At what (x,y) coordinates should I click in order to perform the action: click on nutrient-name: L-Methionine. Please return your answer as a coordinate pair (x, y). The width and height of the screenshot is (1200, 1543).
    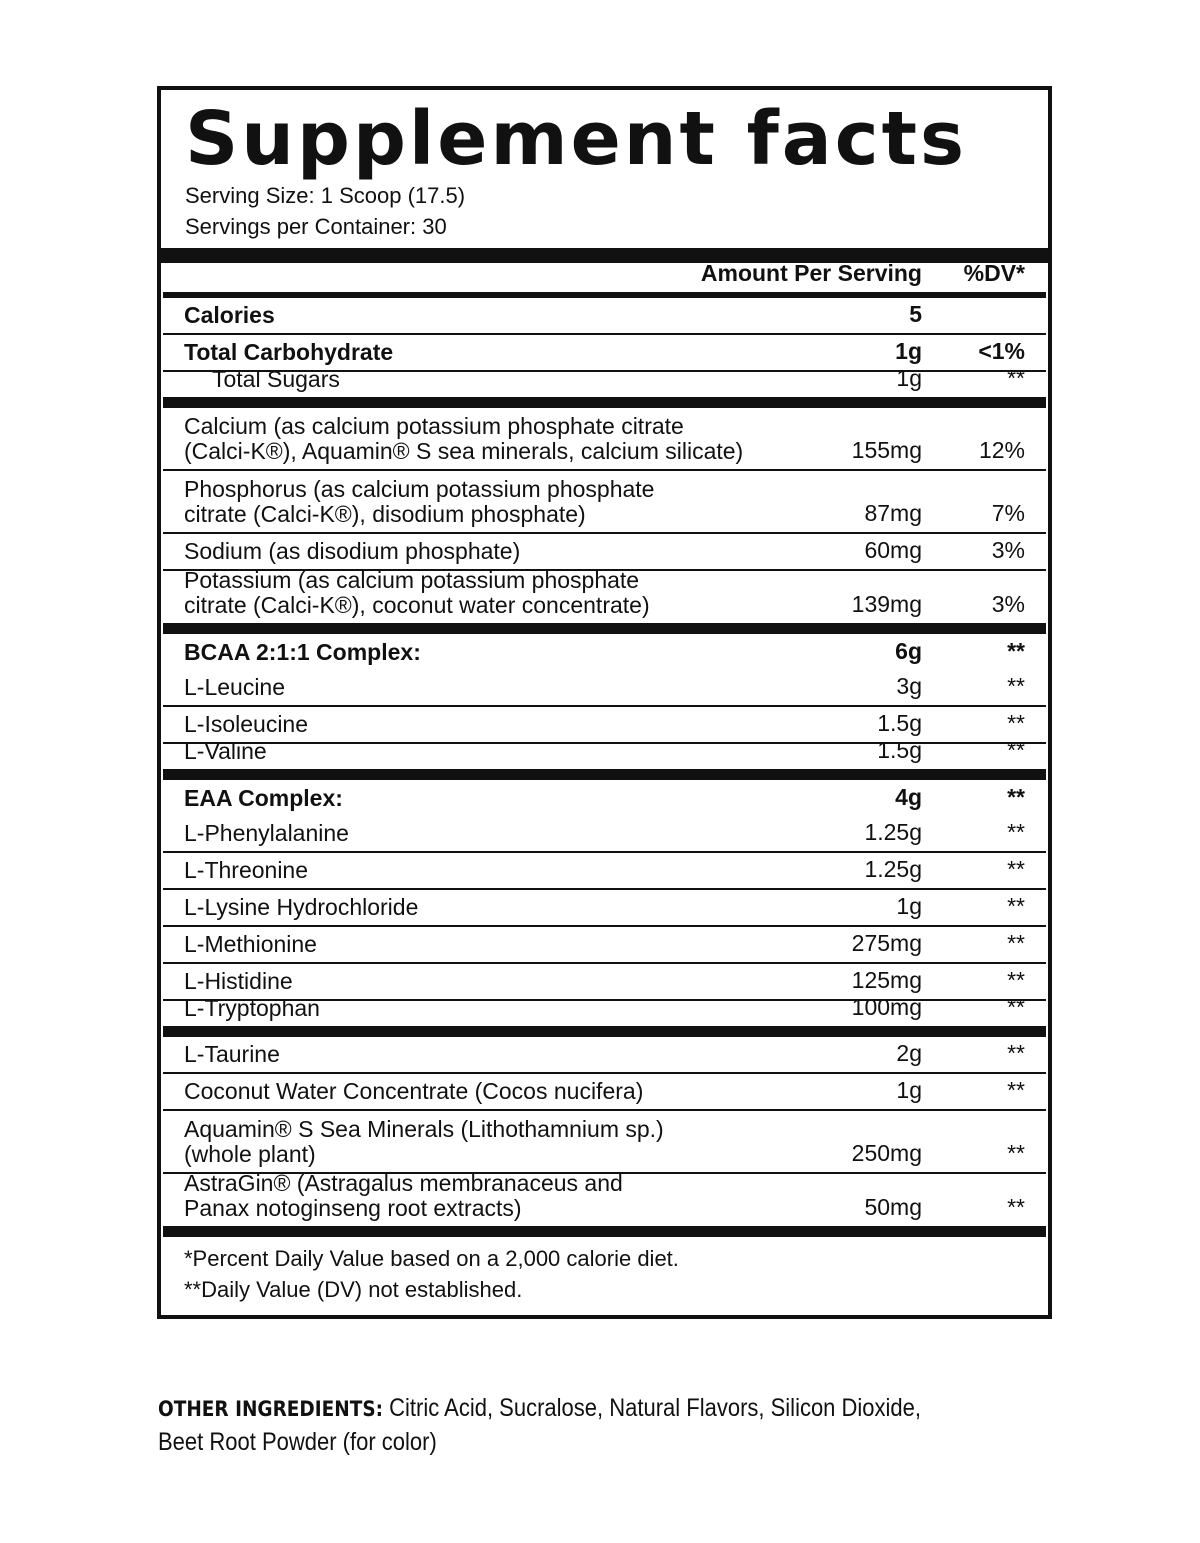
    Looking at the image, I should click on (250, 944).